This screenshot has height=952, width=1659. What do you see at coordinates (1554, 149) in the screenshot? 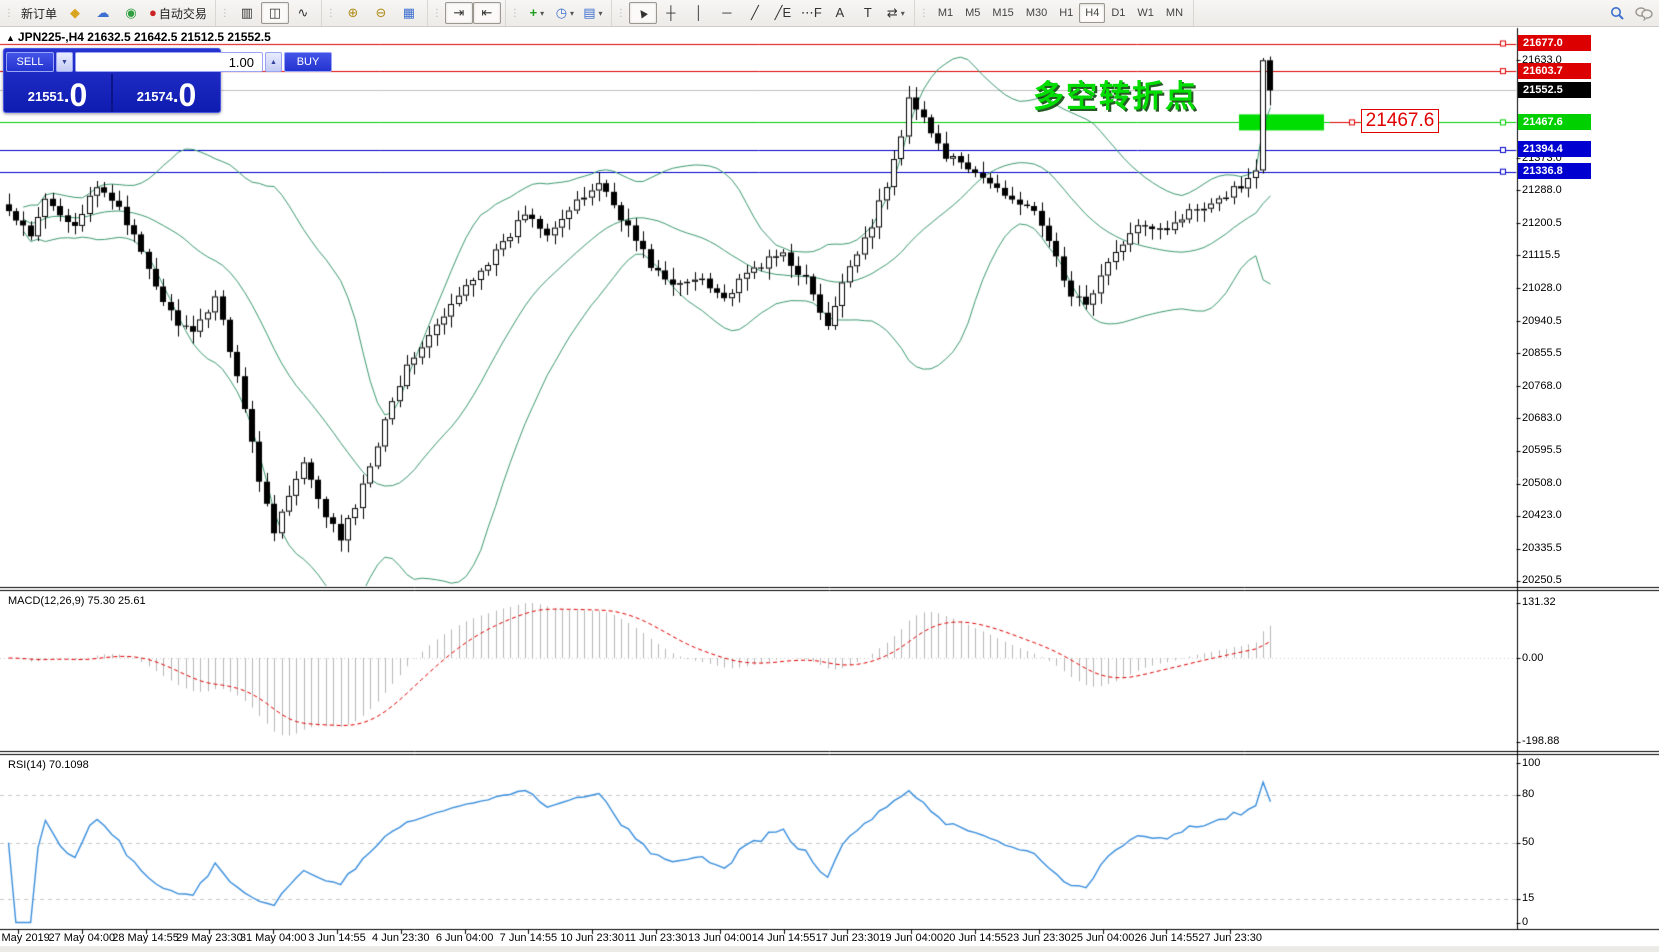
I see `price-axis-marker: 21394.4` at bounding box center [1554, 149].